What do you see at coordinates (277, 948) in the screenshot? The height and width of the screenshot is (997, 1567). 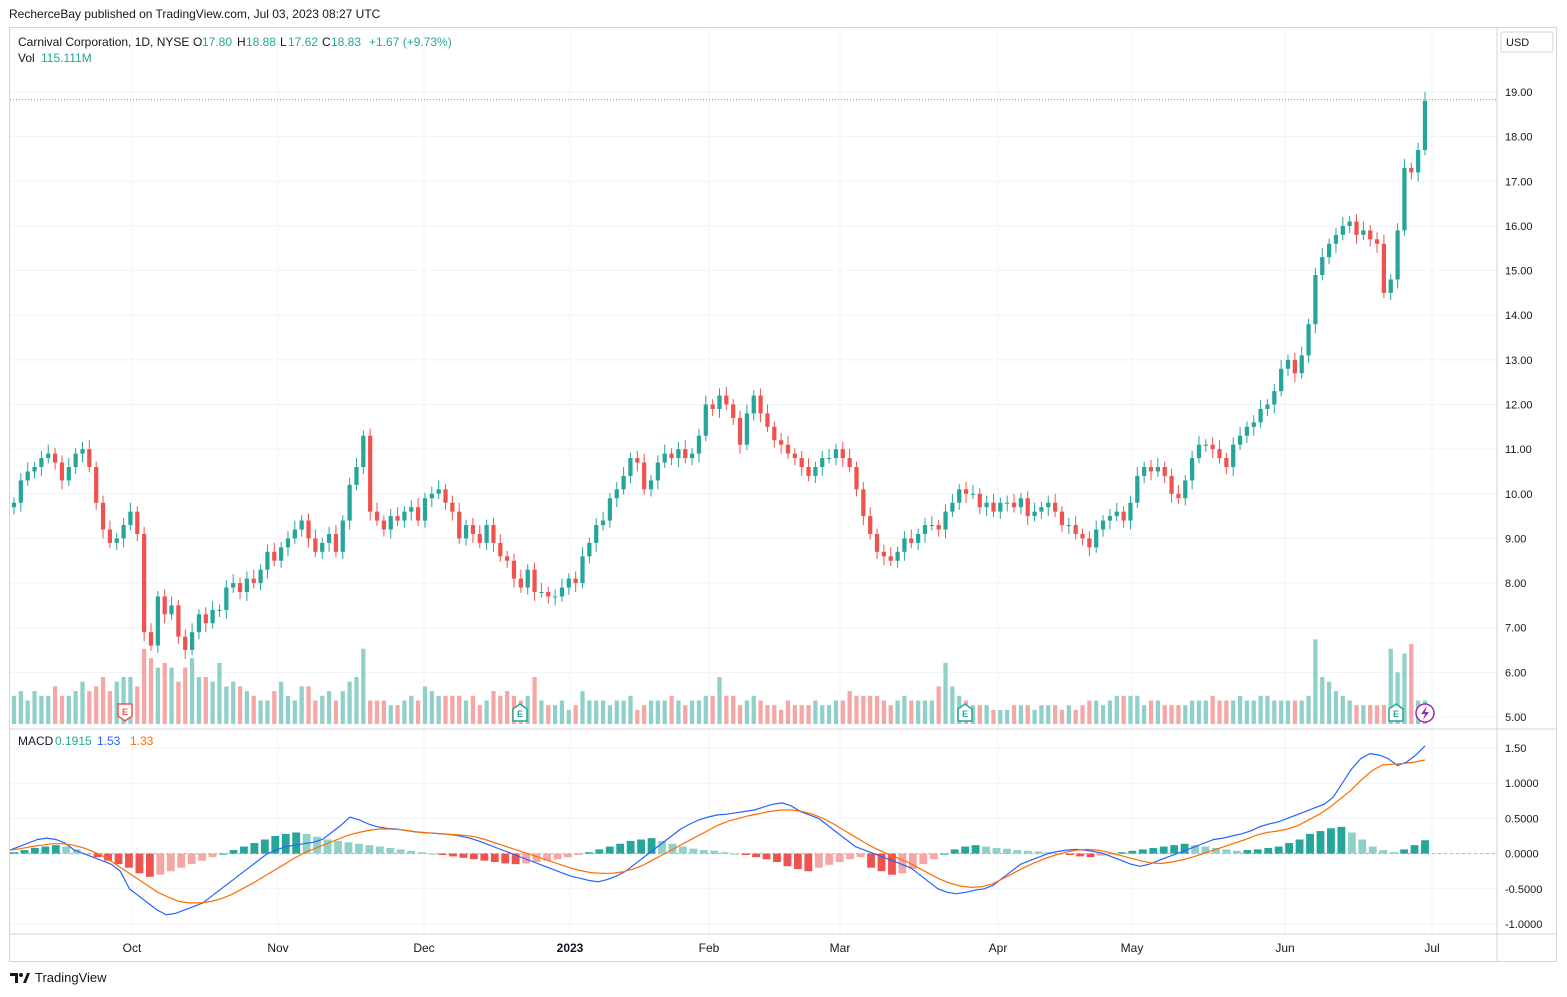 I see `time-tick-label: Nov` at bounding box center [277, 948].